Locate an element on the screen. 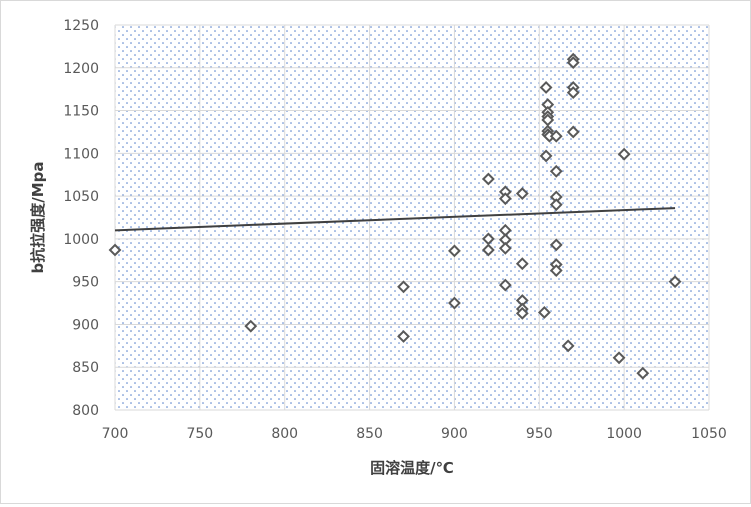 The image size is (751, 507). x-tick-label: 1050 is located at coordinates (709, 434).